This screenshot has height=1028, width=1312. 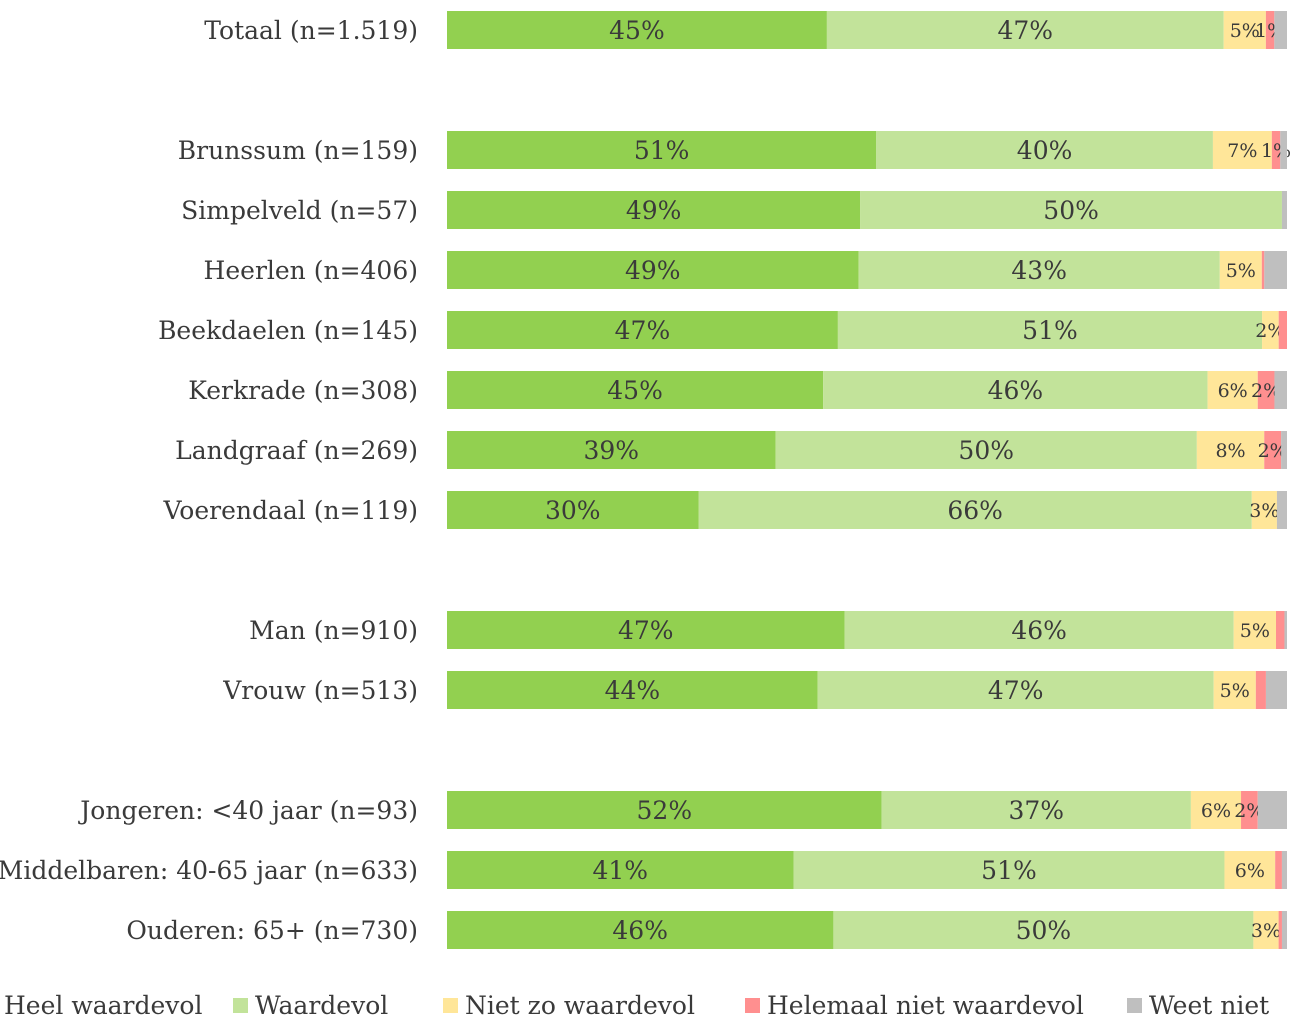 What do you see at coordinates (288, 330) in the screenshot?
I see `category-label: Beekdaelen (n=145)` at bounding box center [288, 330].